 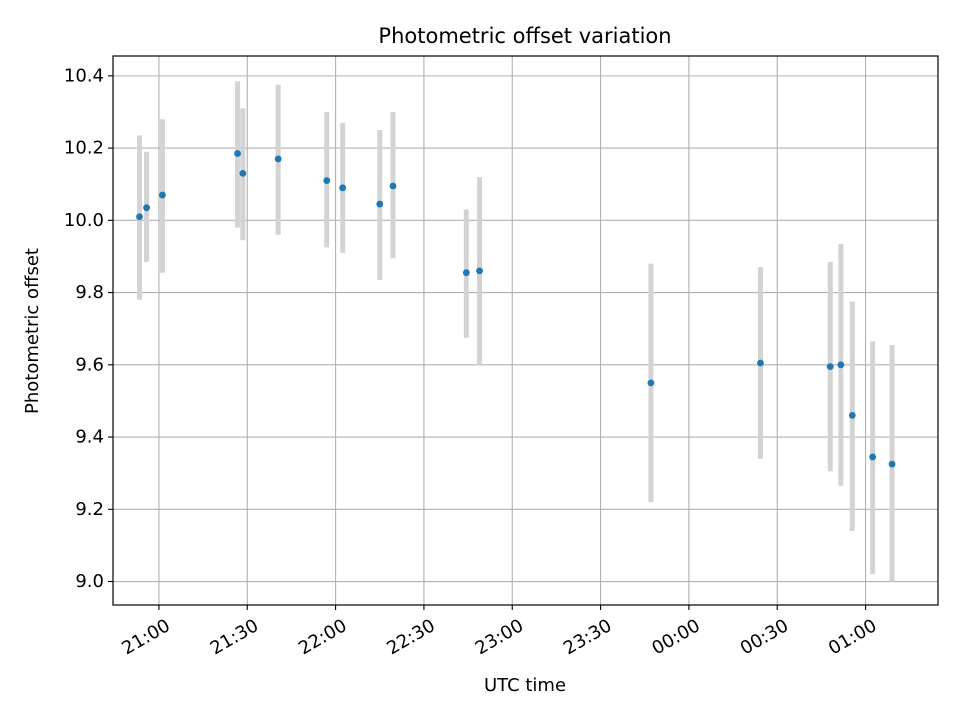 What do you see at coordinates (89, 292) in the screenshot?
I see `y-tick-label: 9.8` at bounding box center [89, 292].